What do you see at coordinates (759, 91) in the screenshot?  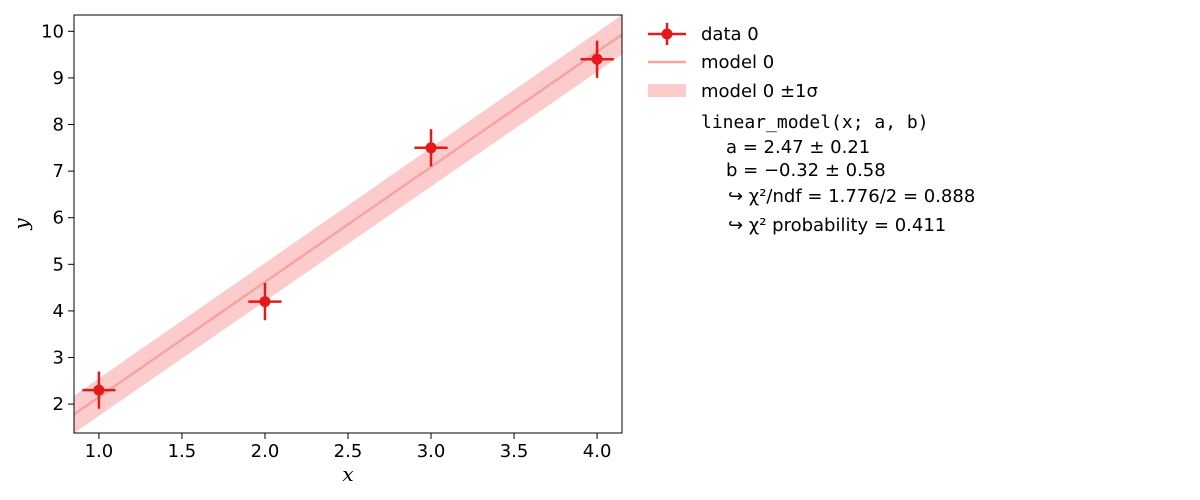 I see `legend-label-model-band: model 0 ±1σ` at bounding box center [759, 91].